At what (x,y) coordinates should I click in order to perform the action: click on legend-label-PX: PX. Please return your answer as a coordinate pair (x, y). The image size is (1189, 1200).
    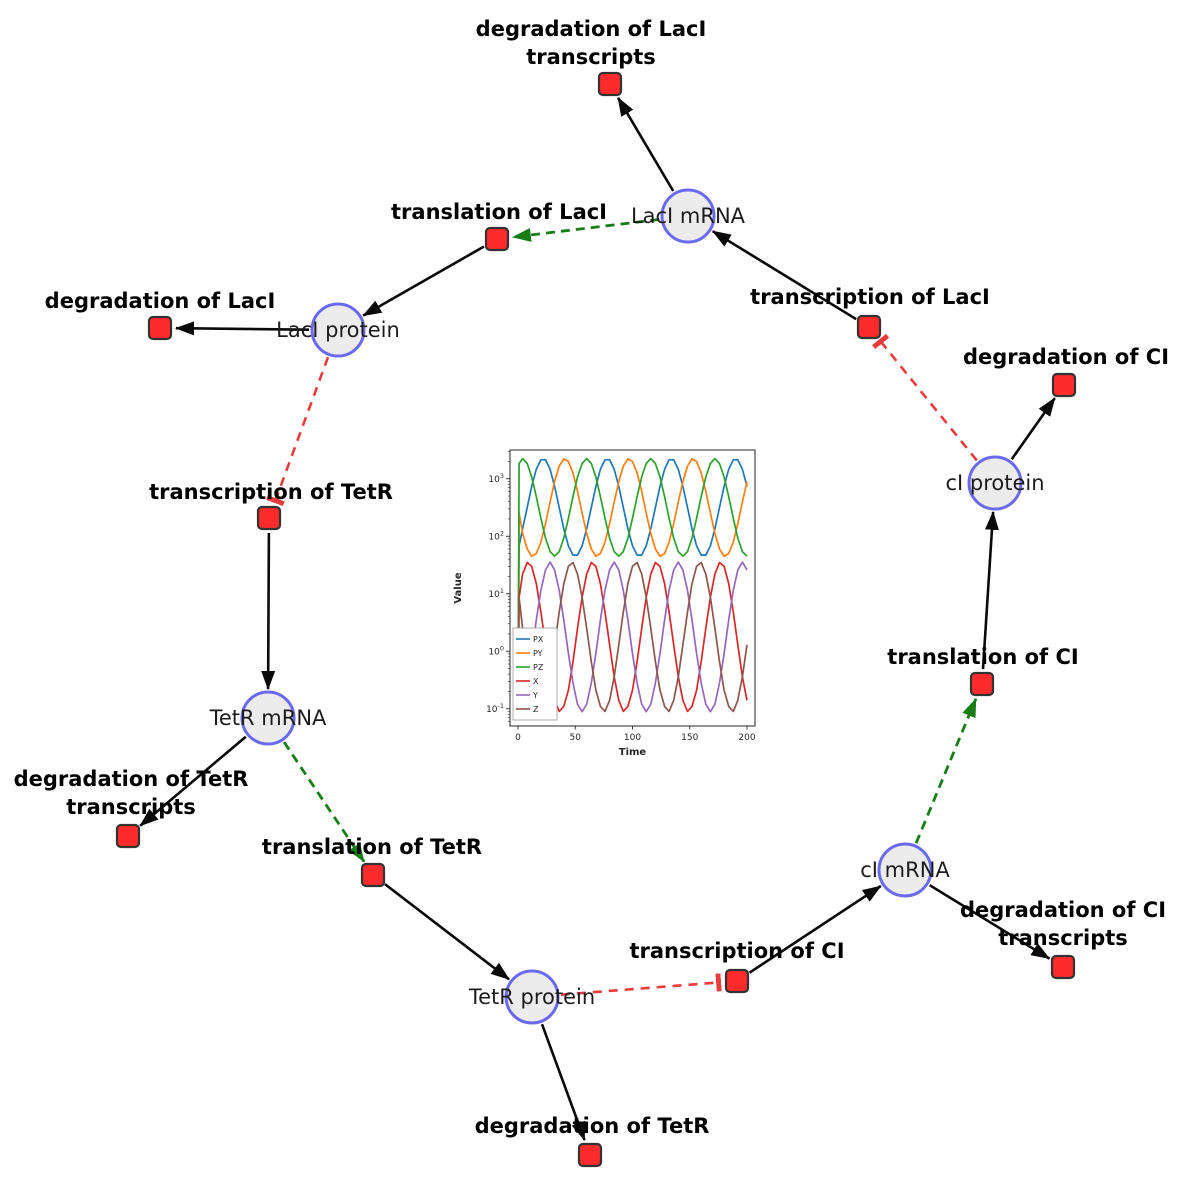
    Looking at the image, I should click on (538, 639).